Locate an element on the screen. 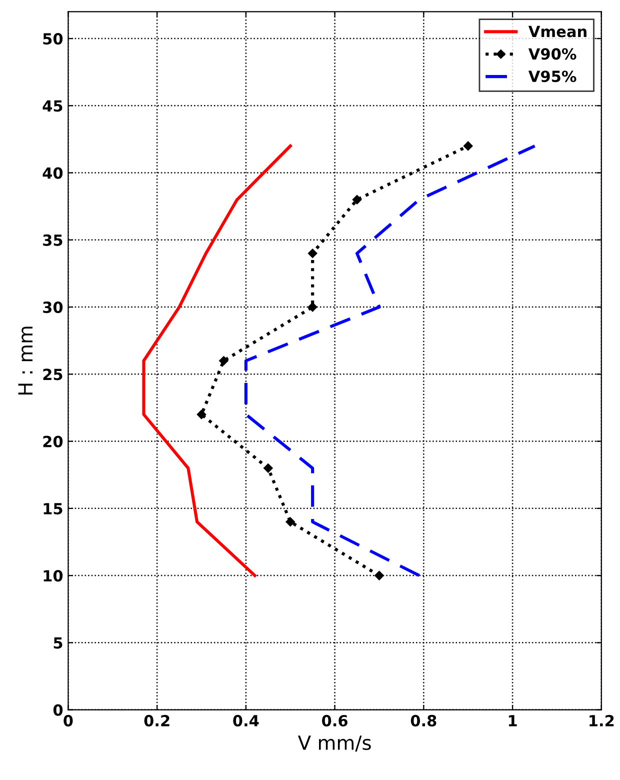 This screenshot has height=780, width=620. x-tick-label: 0.6 is located at coordinates (335, 720).